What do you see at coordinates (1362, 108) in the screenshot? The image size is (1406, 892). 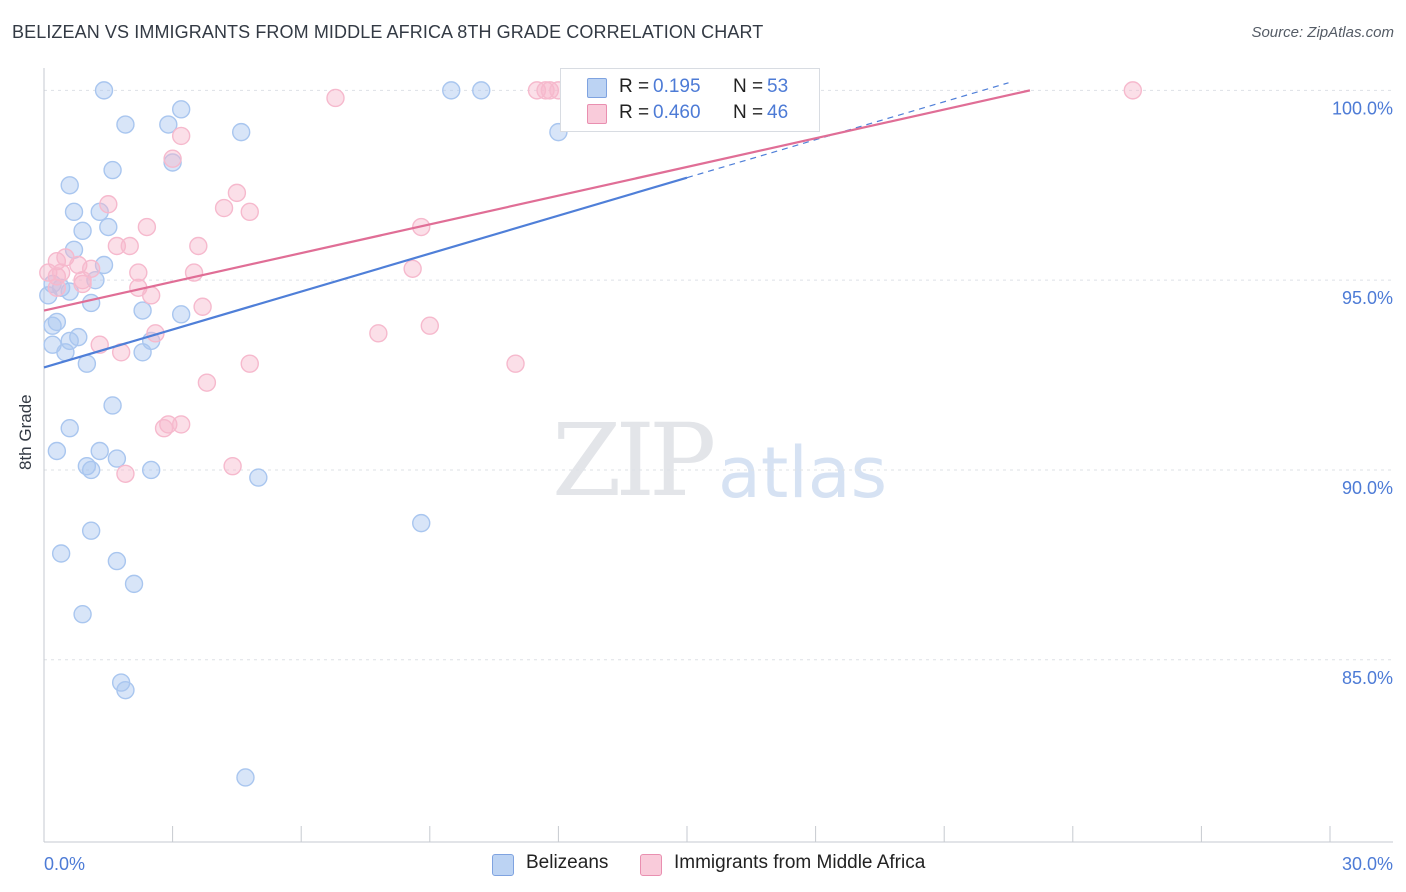 I see `y-tick-label: 100.0%` at bounding box center [1362, 108].